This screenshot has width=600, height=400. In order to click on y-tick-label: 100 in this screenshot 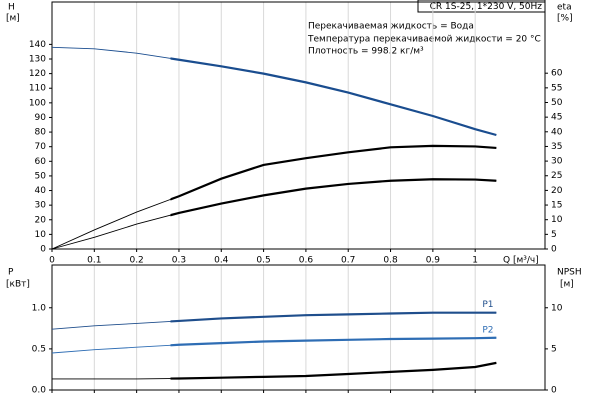, I will do `click(37, 103)`.